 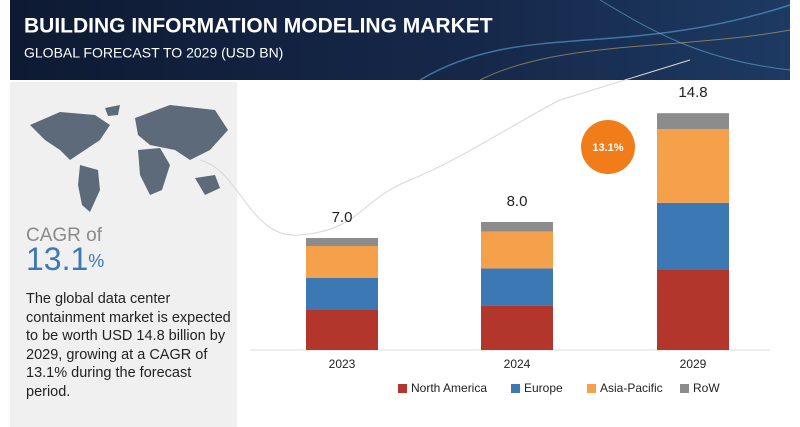 I want to click on legend-label: Europe, so click(x=543, y=388).